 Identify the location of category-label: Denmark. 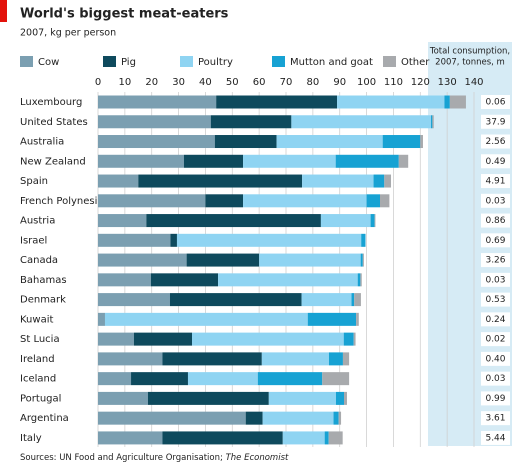
(43, 300).